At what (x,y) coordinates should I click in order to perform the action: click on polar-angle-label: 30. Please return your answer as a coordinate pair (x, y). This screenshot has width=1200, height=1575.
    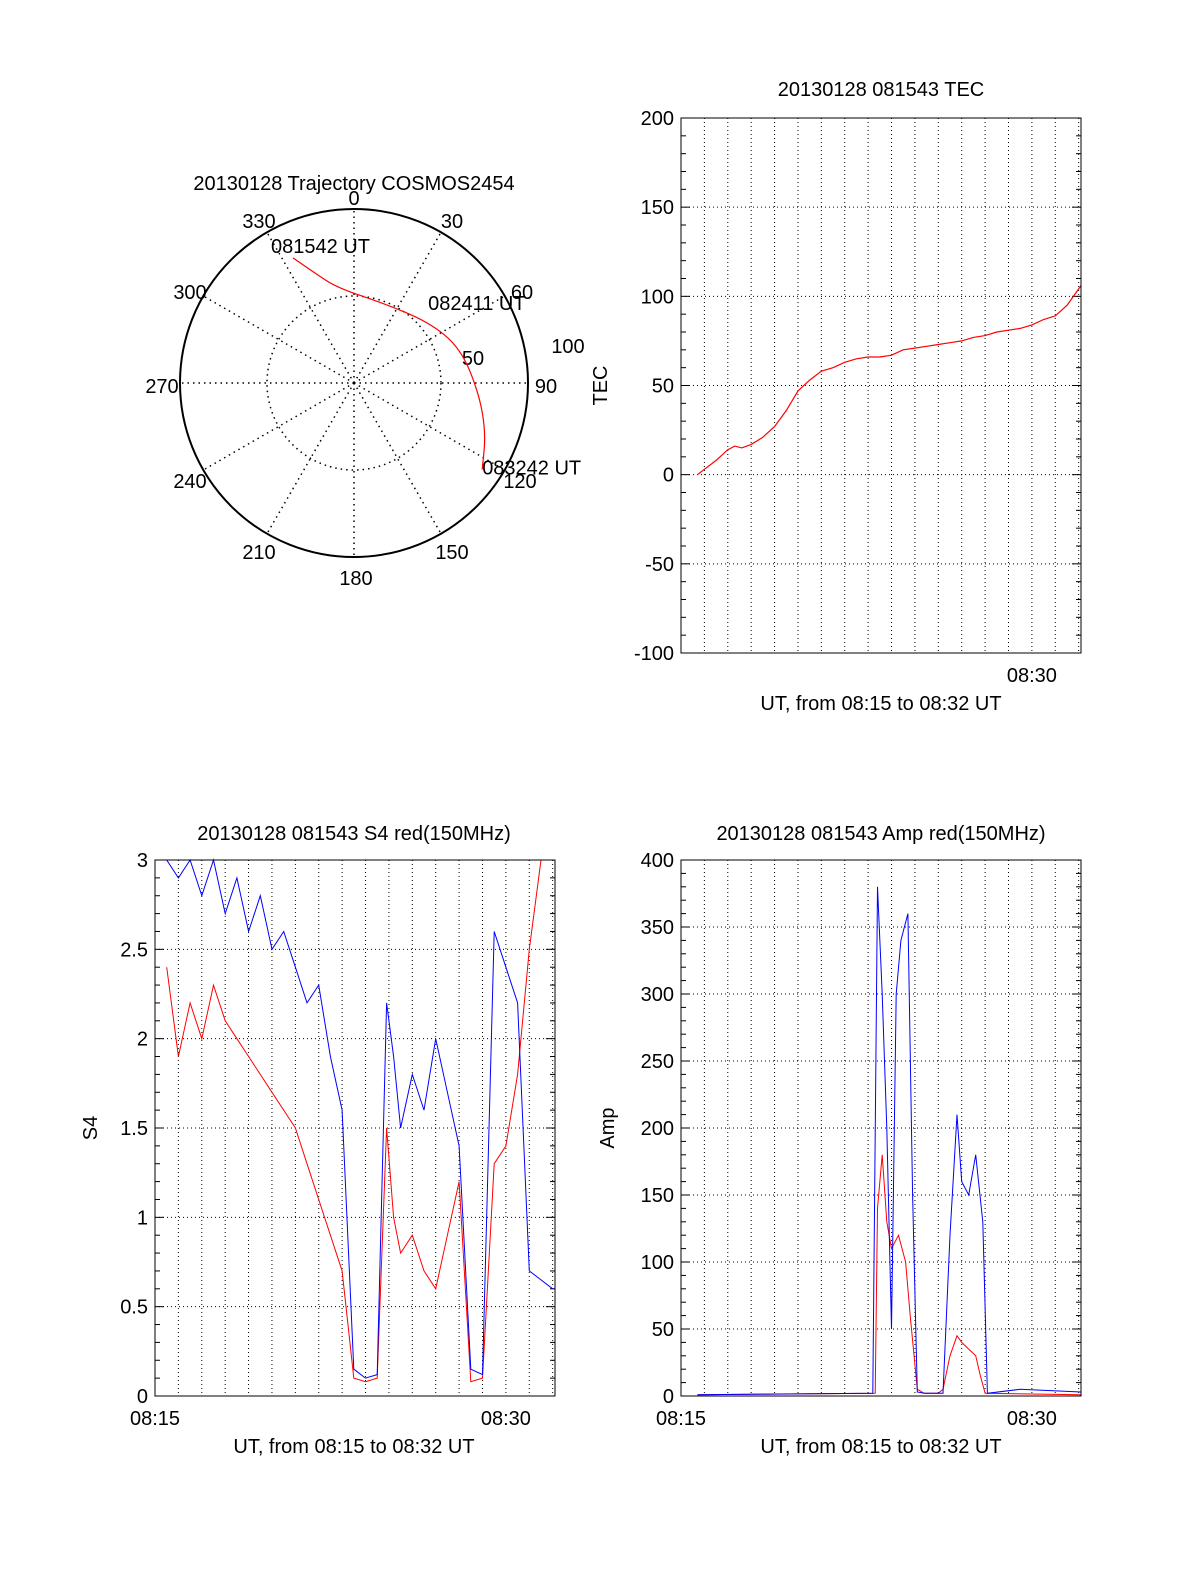
    Looking at the image, I should click on (452, 222).